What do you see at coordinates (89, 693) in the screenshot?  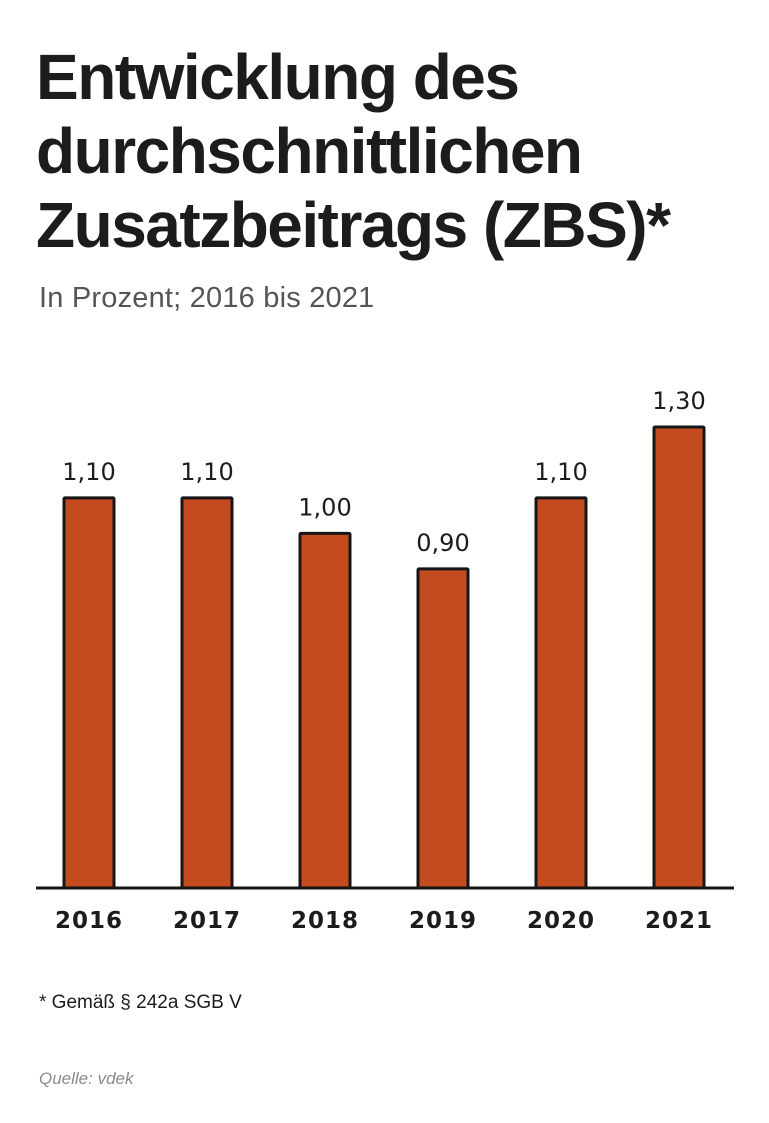 I see `bar-2016` at bounding box center [89, 693].